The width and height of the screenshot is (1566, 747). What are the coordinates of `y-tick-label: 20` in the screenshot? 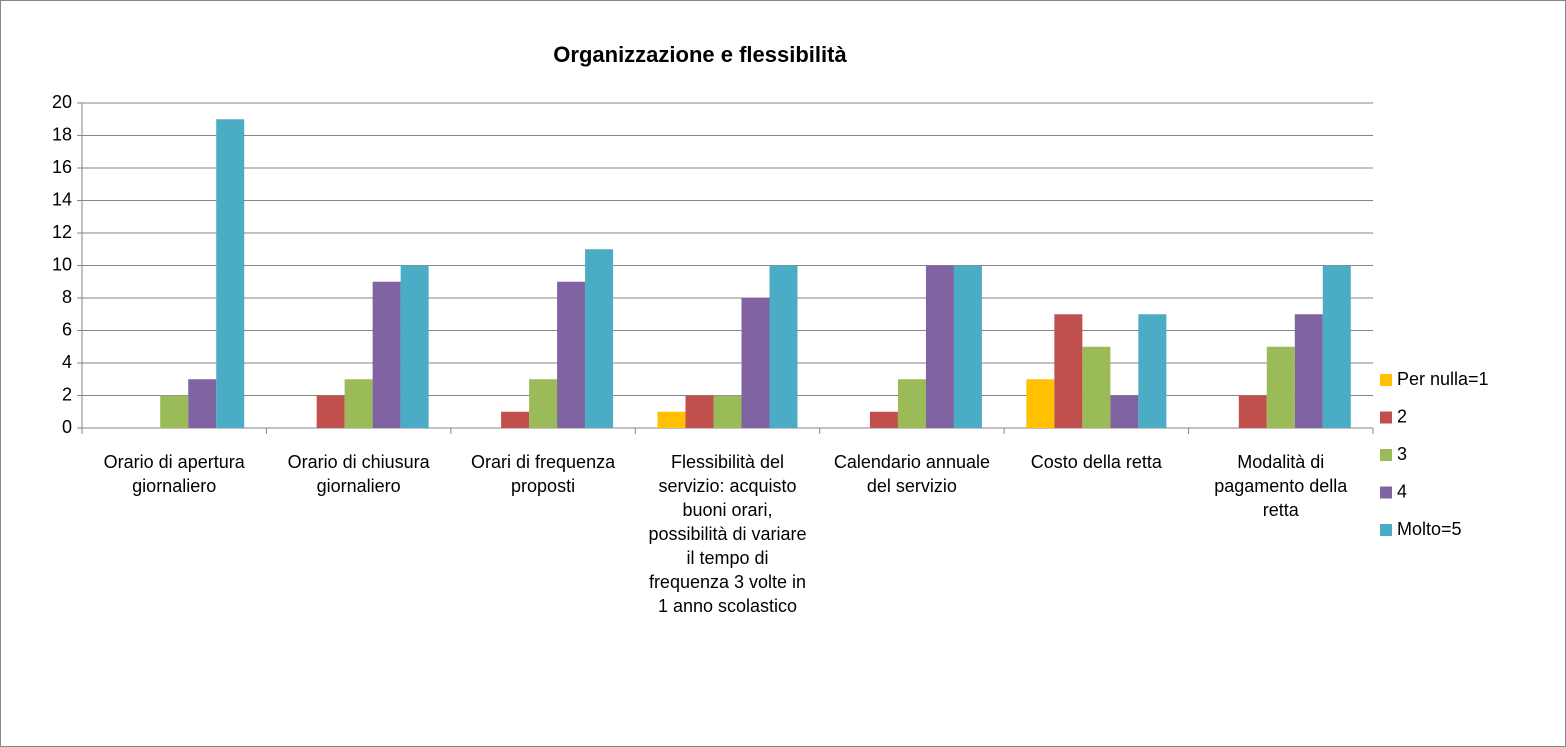 It's located at (62, 102).